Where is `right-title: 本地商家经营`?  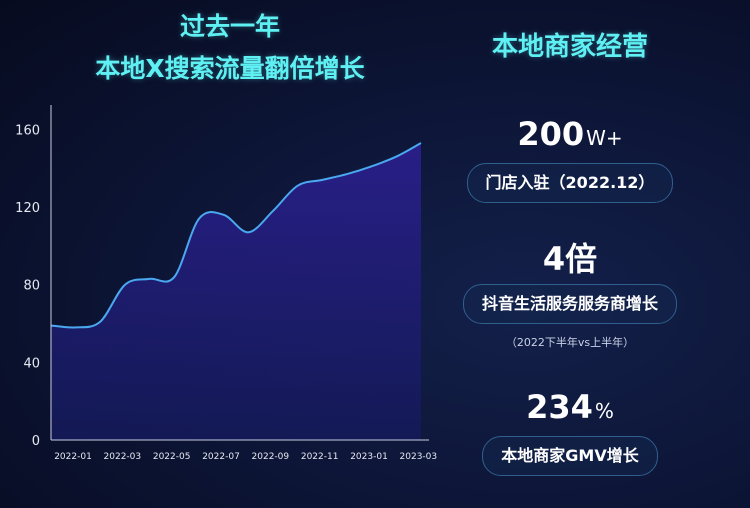 right-title: 本地商家经营 is located at coordinates (569, 47).